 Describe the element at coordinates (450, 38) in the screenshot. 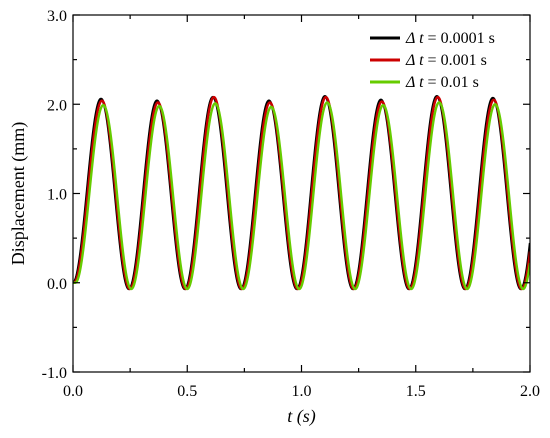

I see `legend-label-0: Δ t = 0.0001 s` at that location.